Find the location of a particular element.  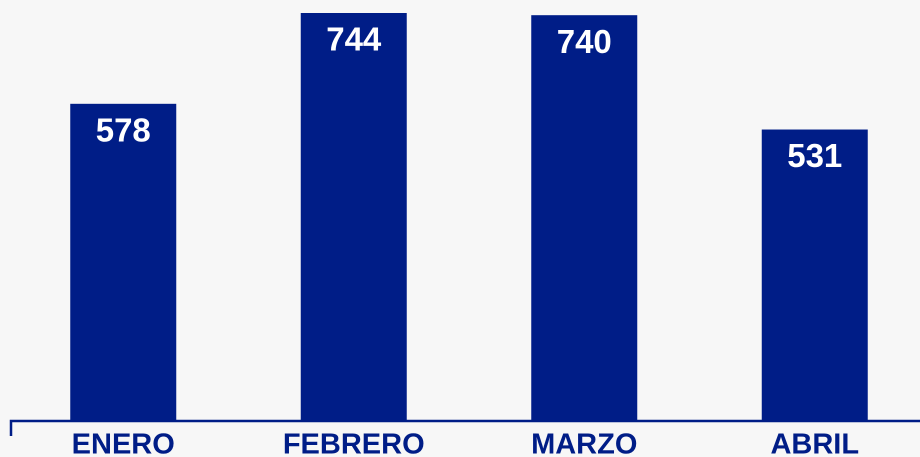

value-label: 740 is located at coordinates (584, 41).